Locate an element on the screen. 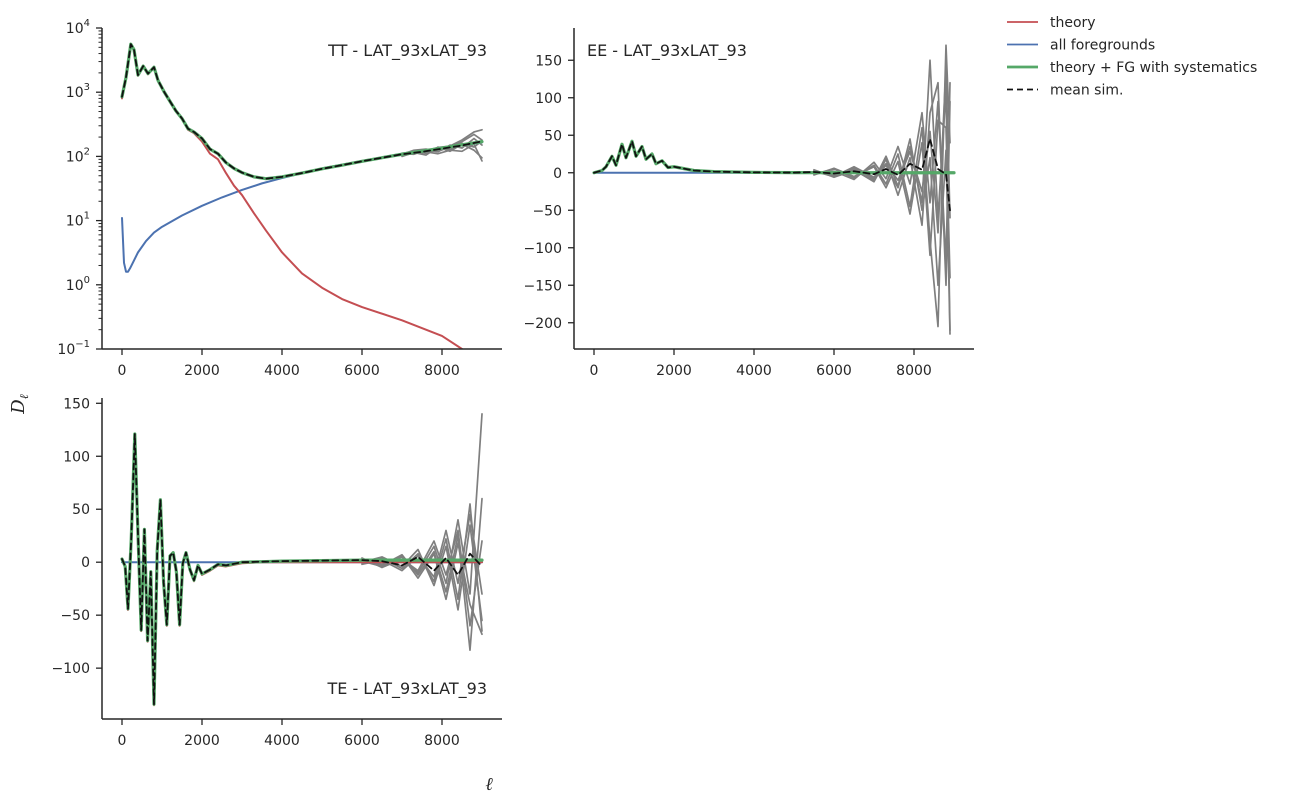 The width and height of the screenshot is (1292, 804). x-axis-label: ℓ is located at coordinates (489, 784).